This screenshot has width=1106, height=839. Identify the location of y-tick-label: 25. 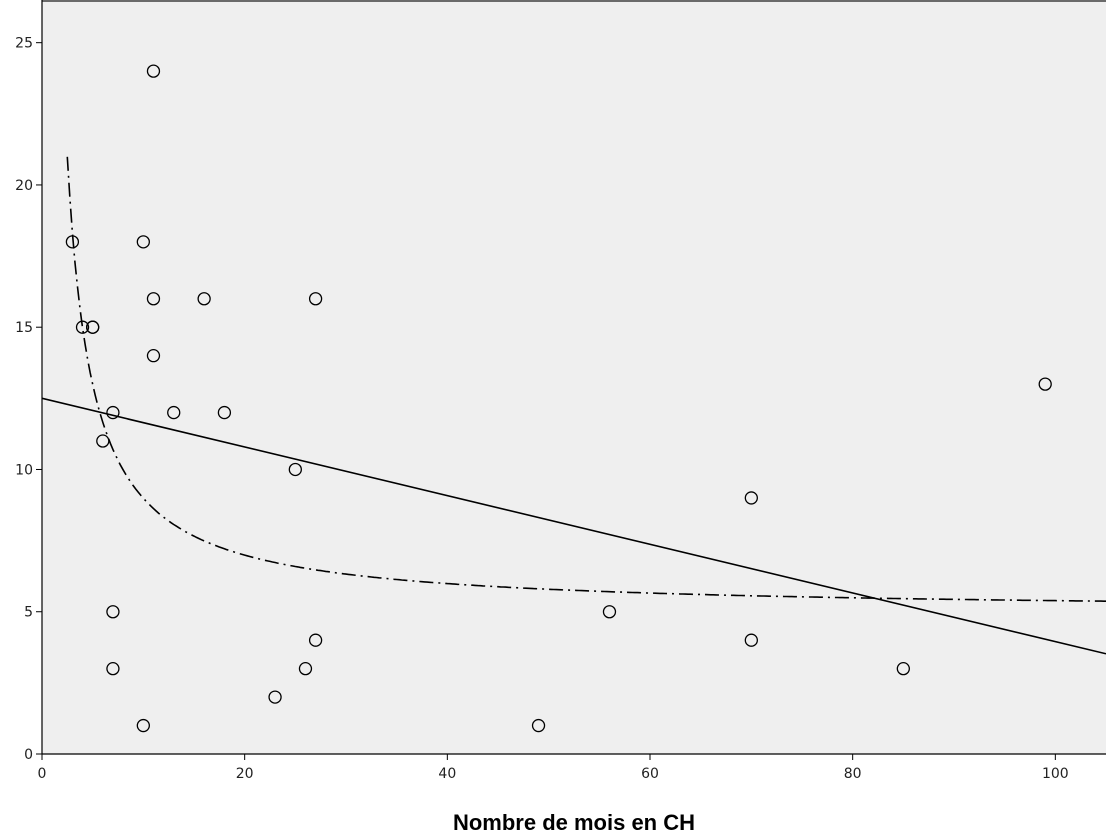
(24, 44).